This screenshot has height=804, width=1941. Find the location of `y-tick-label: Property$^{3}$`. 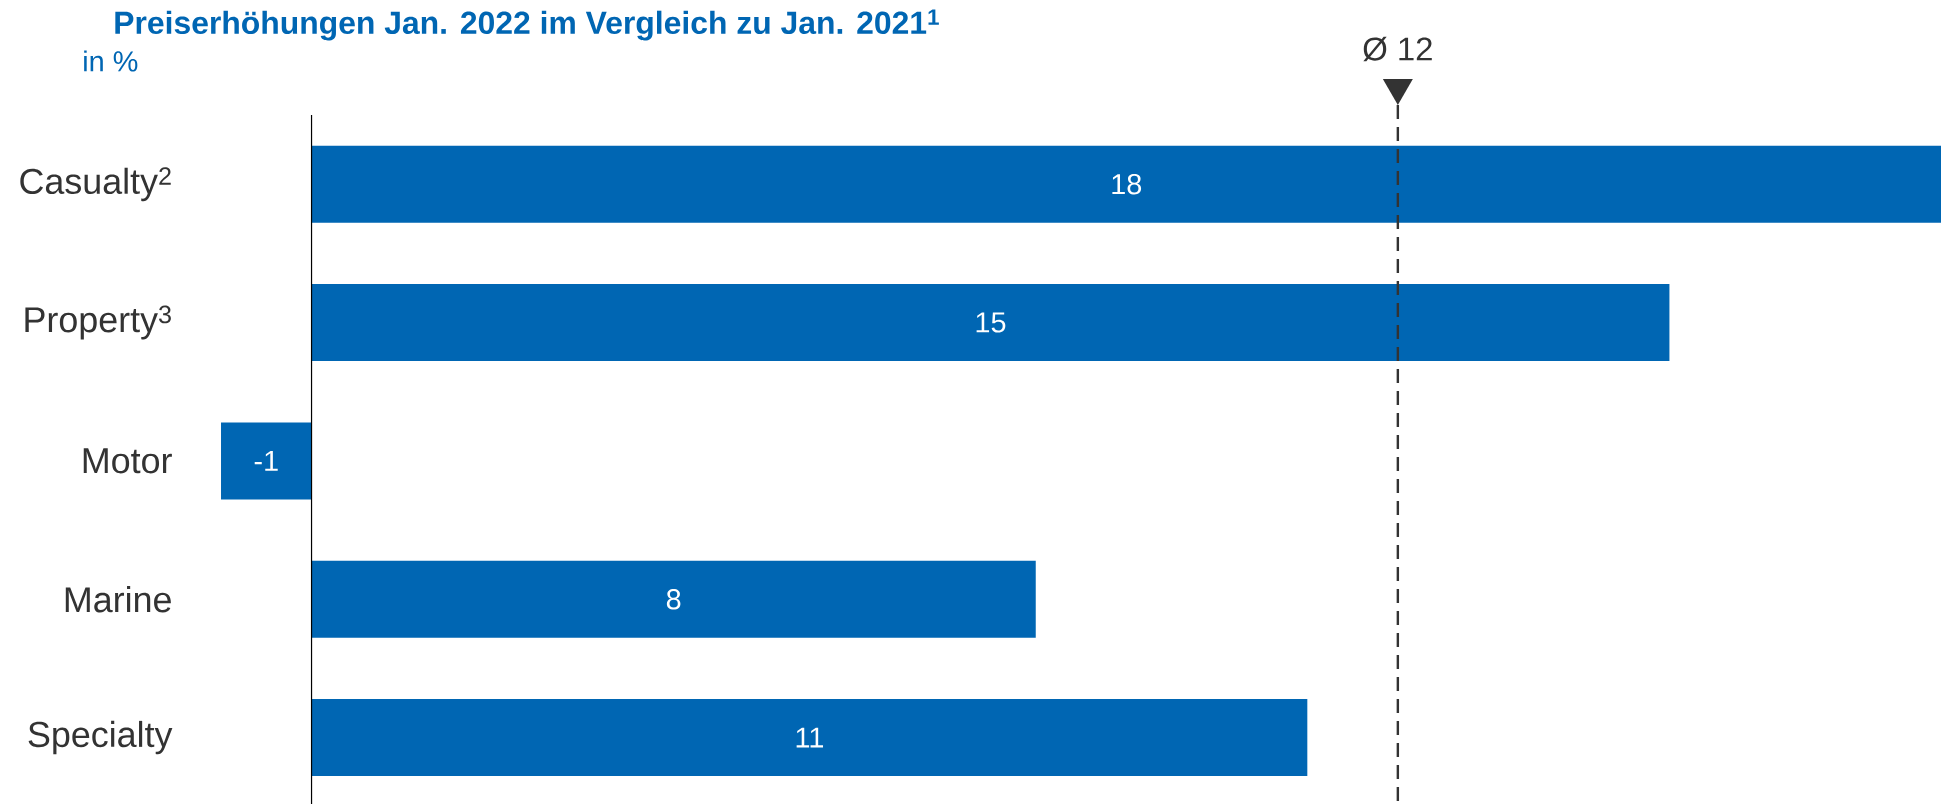

y-tick-label: Property$^{3}$ is located at coordinates (98, 322).